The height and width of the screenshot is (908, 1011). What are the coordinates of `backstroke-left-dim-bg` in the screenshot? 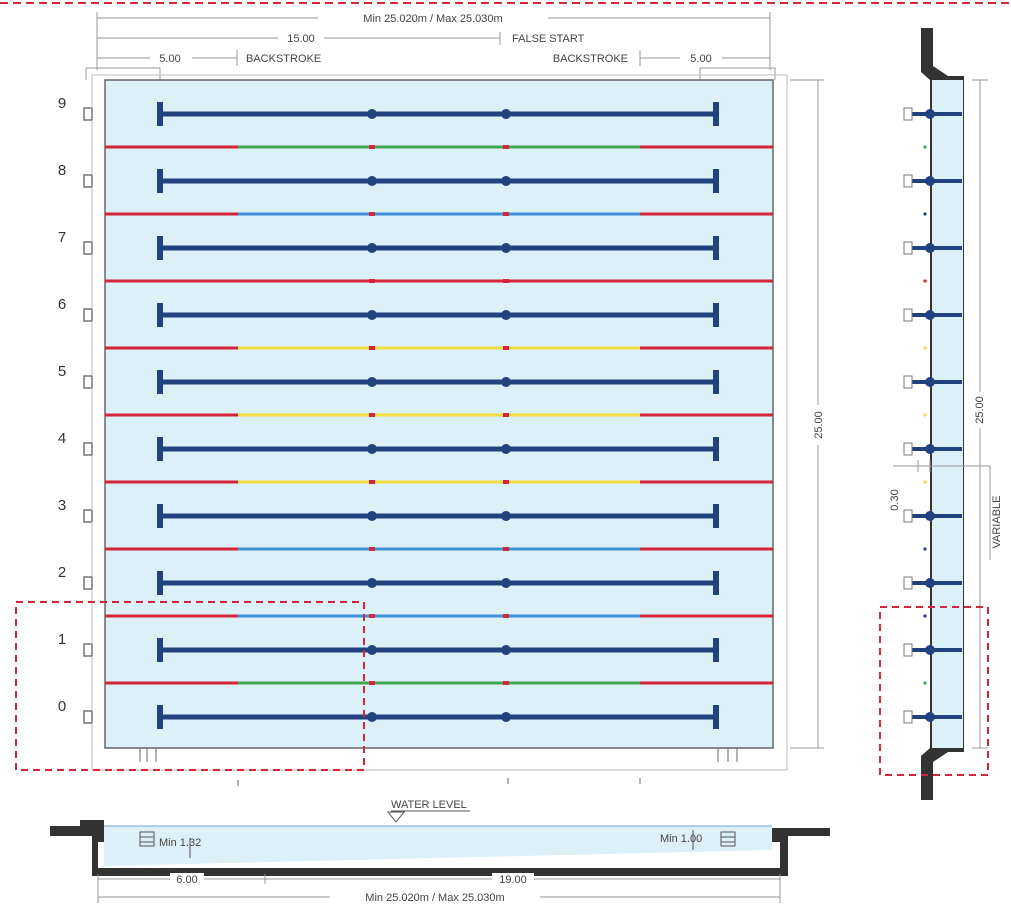 It's located at (171, 58).